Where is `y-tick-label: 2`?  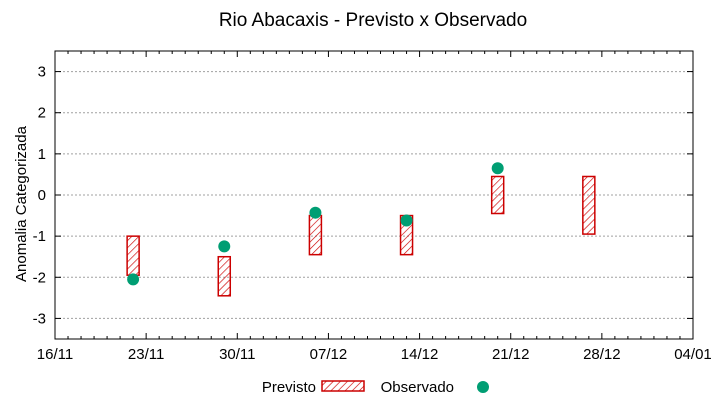 y-tick-label: 2 is located at coordinates (42, 113).